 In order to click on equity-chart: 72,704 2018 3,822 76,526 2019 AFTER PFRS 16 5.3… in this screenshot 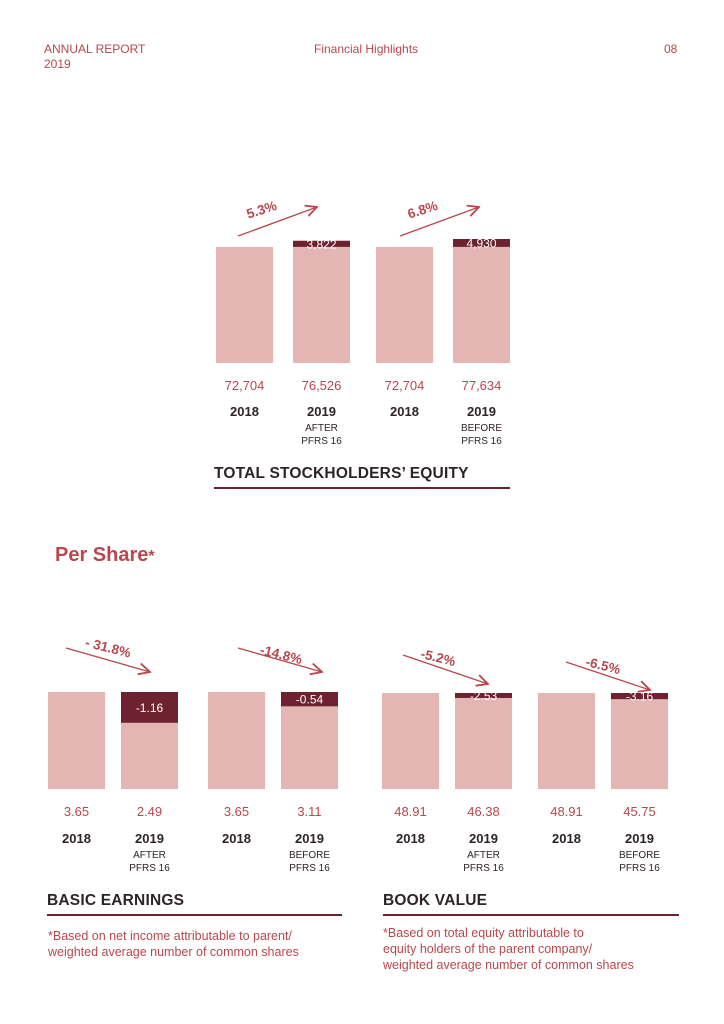, I will do `click(363, 322)`.